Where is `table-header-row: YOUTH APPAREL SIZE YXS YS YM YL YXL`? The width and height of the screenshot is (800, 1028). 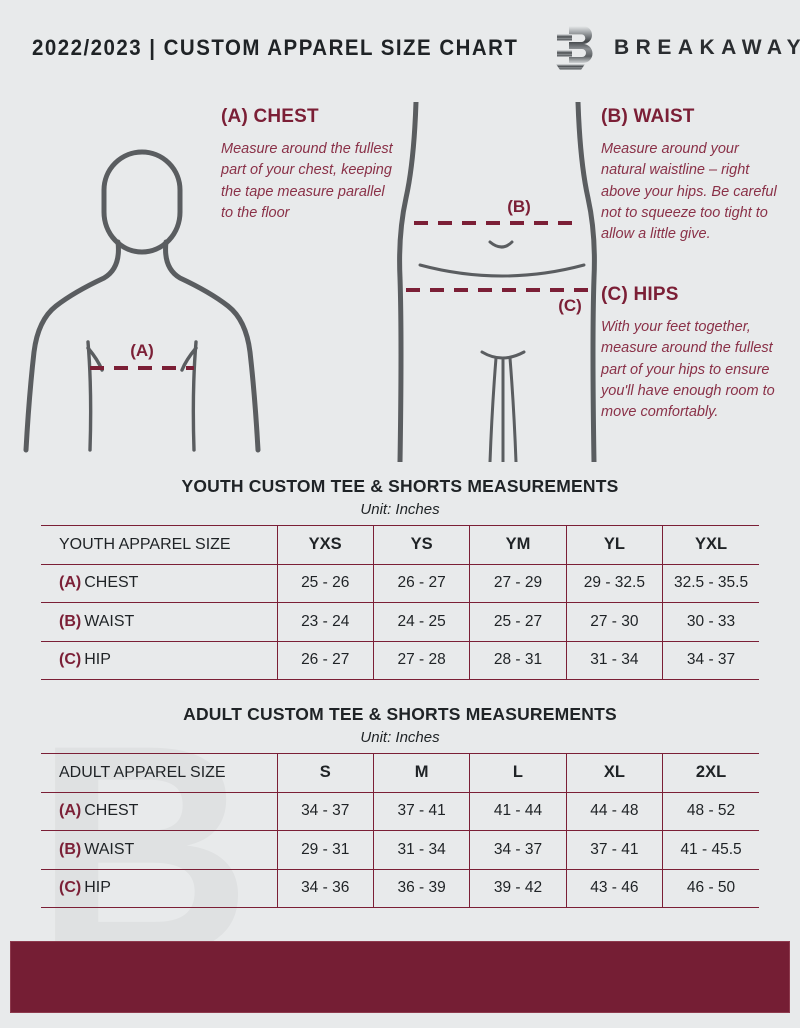 table-header-row: YOUTH APPAREL SIZE YXS YS YM YL YXL is located at coordinates (400, 545).